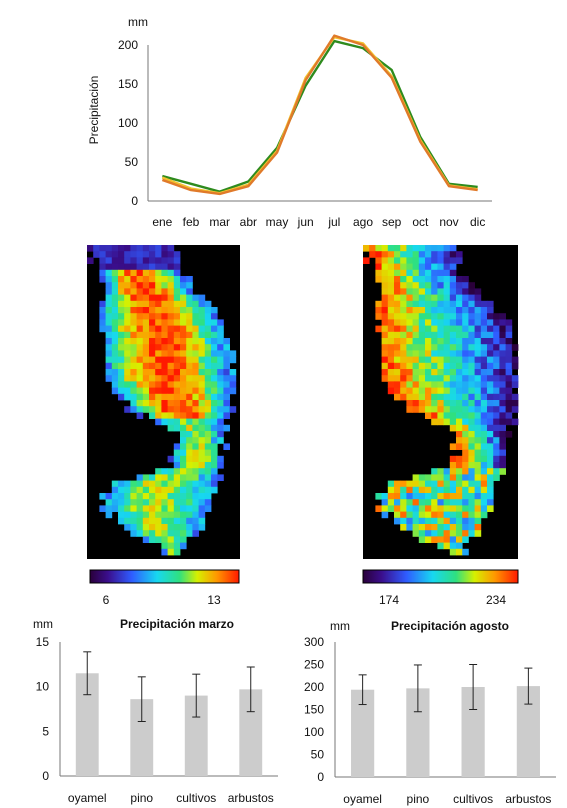  What do you see at coordinates (420, 222) in the screenshot?
I see `line-x-tick-label: oct` at bounding box center [420, 222].